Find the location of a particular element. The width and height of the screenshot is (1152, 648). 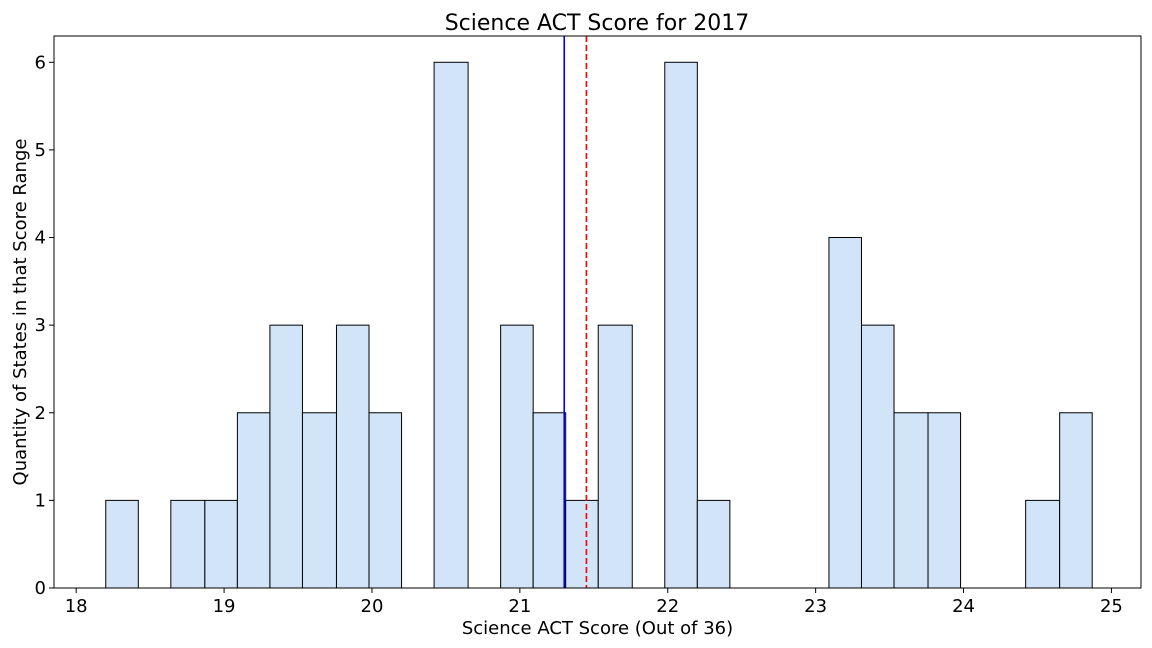

y-axis-ticks: 0 1 2 3 4 5 6 is located at coordinates (44, 325).